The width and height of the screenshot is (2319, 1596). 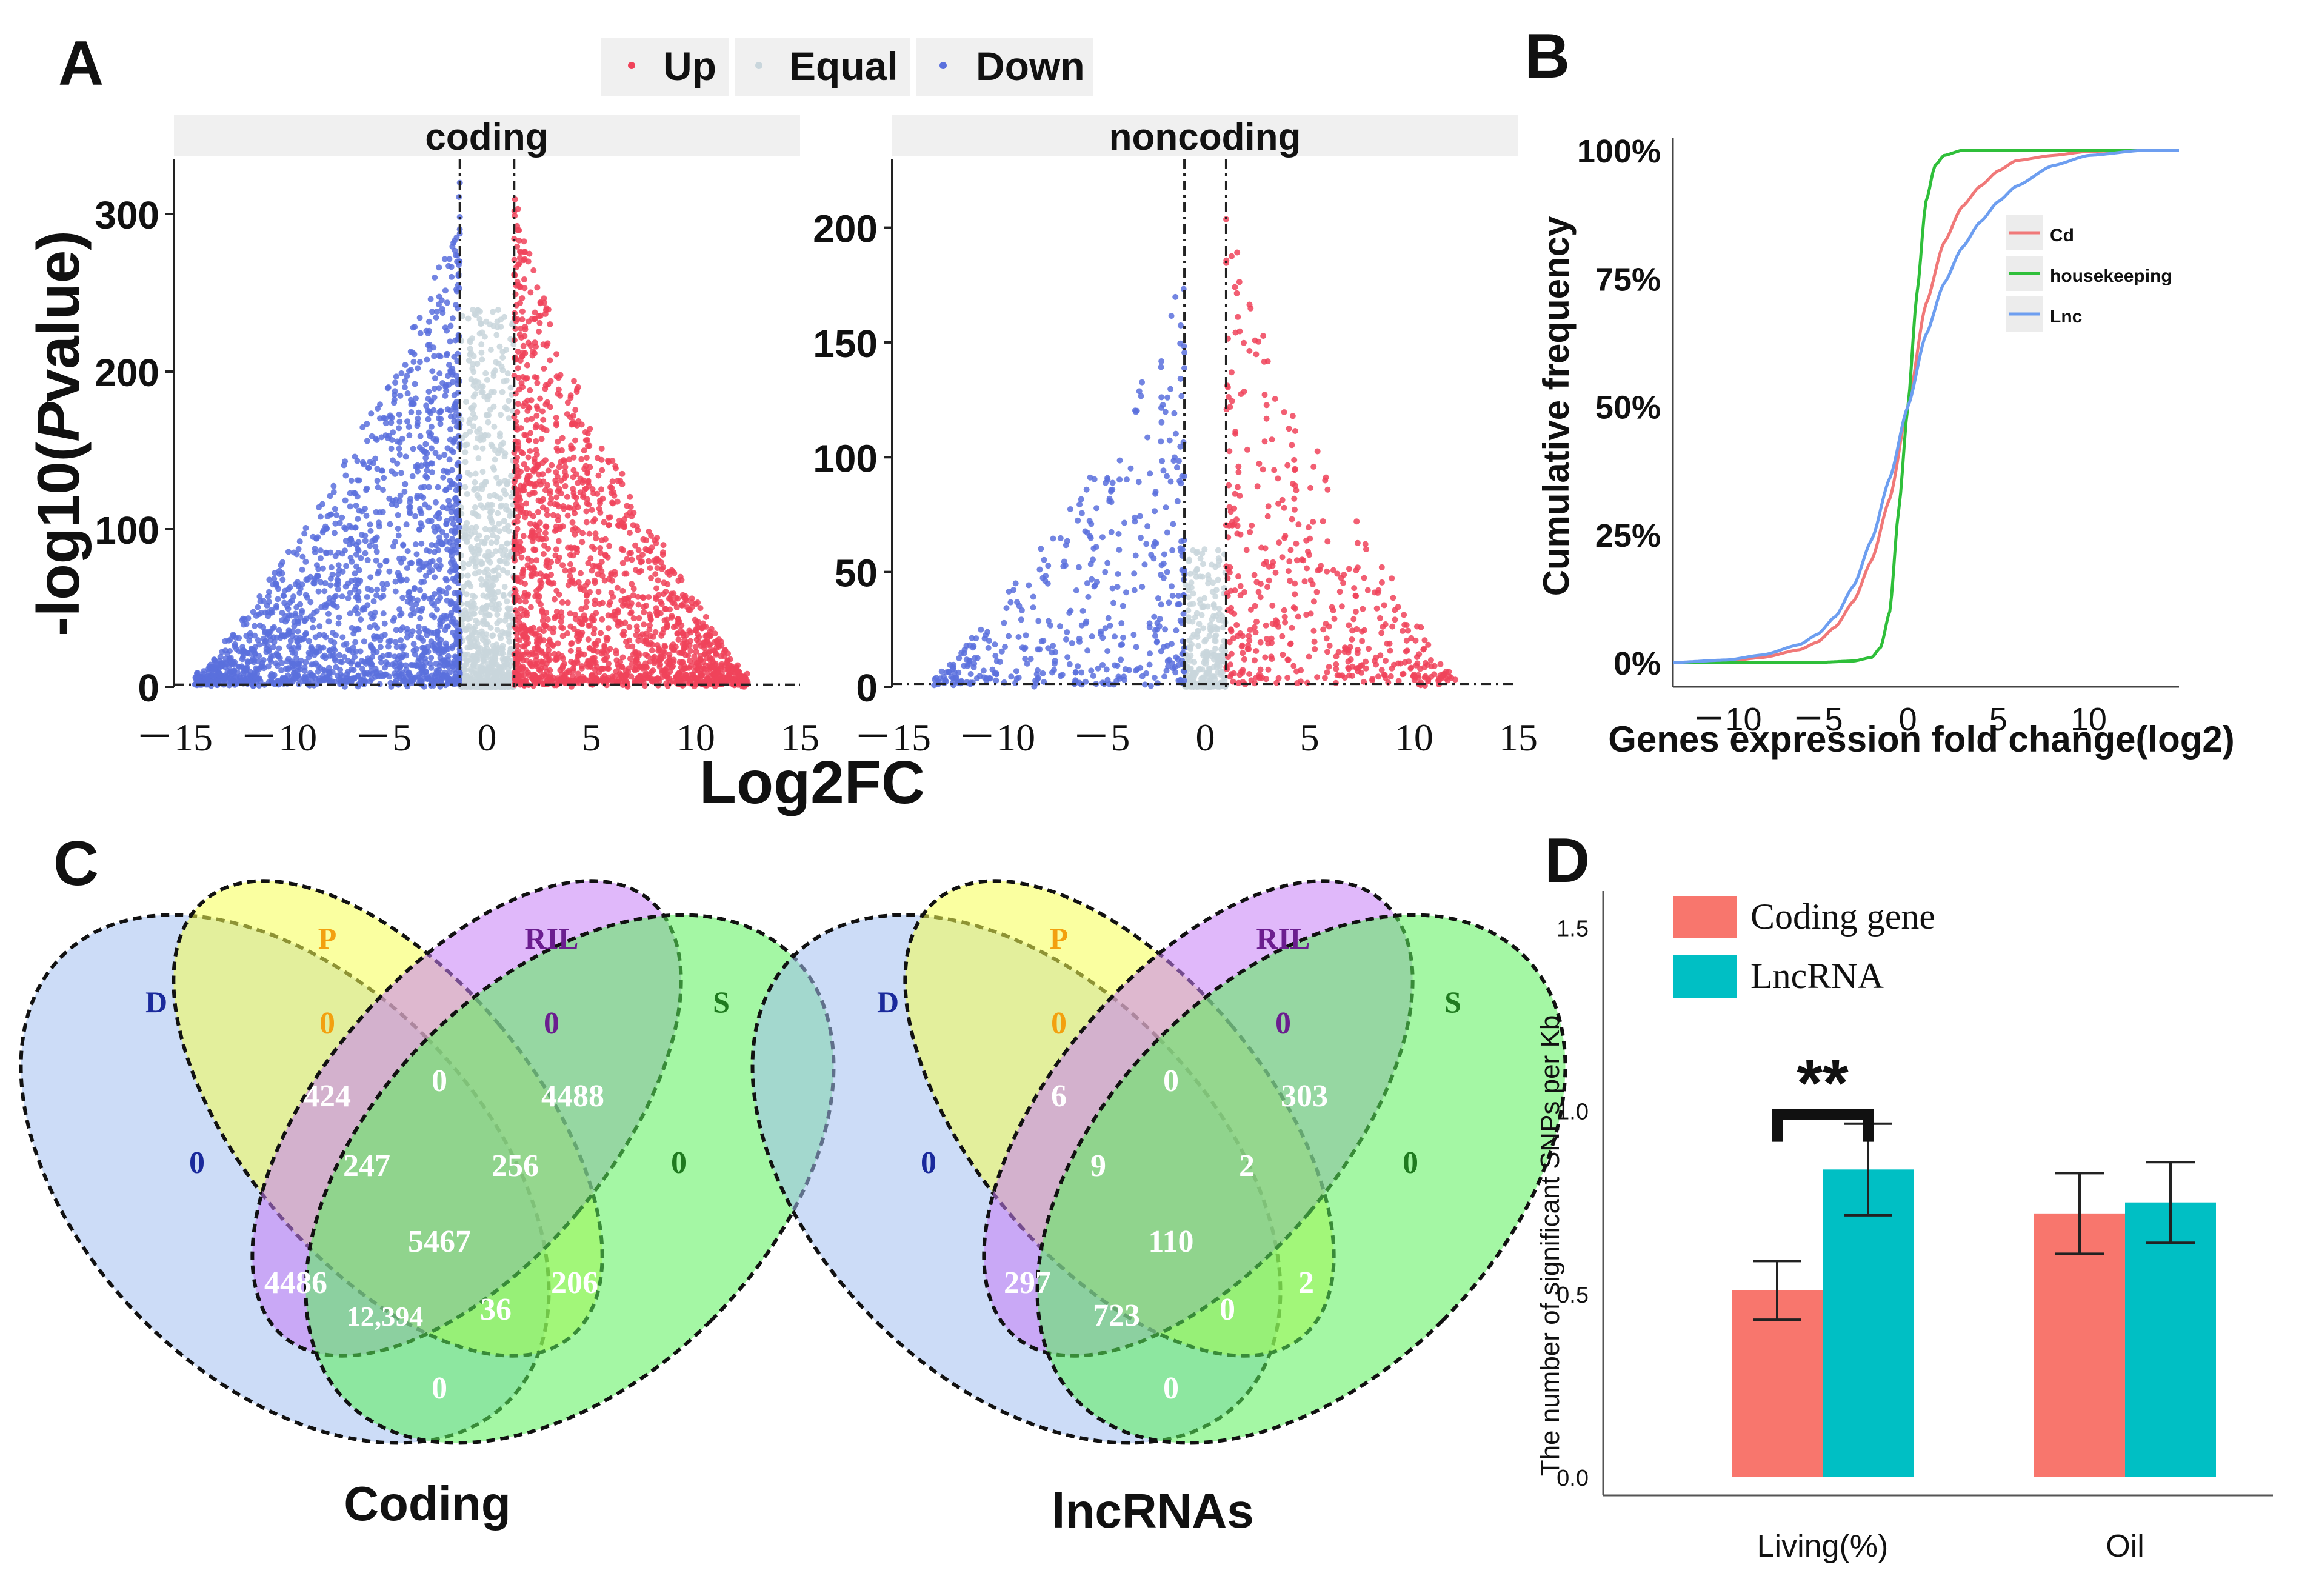 What do you see at coordinates (631, 65) in the screenshot?
I see `legend-dot-up` at bounding box center [631, 65].